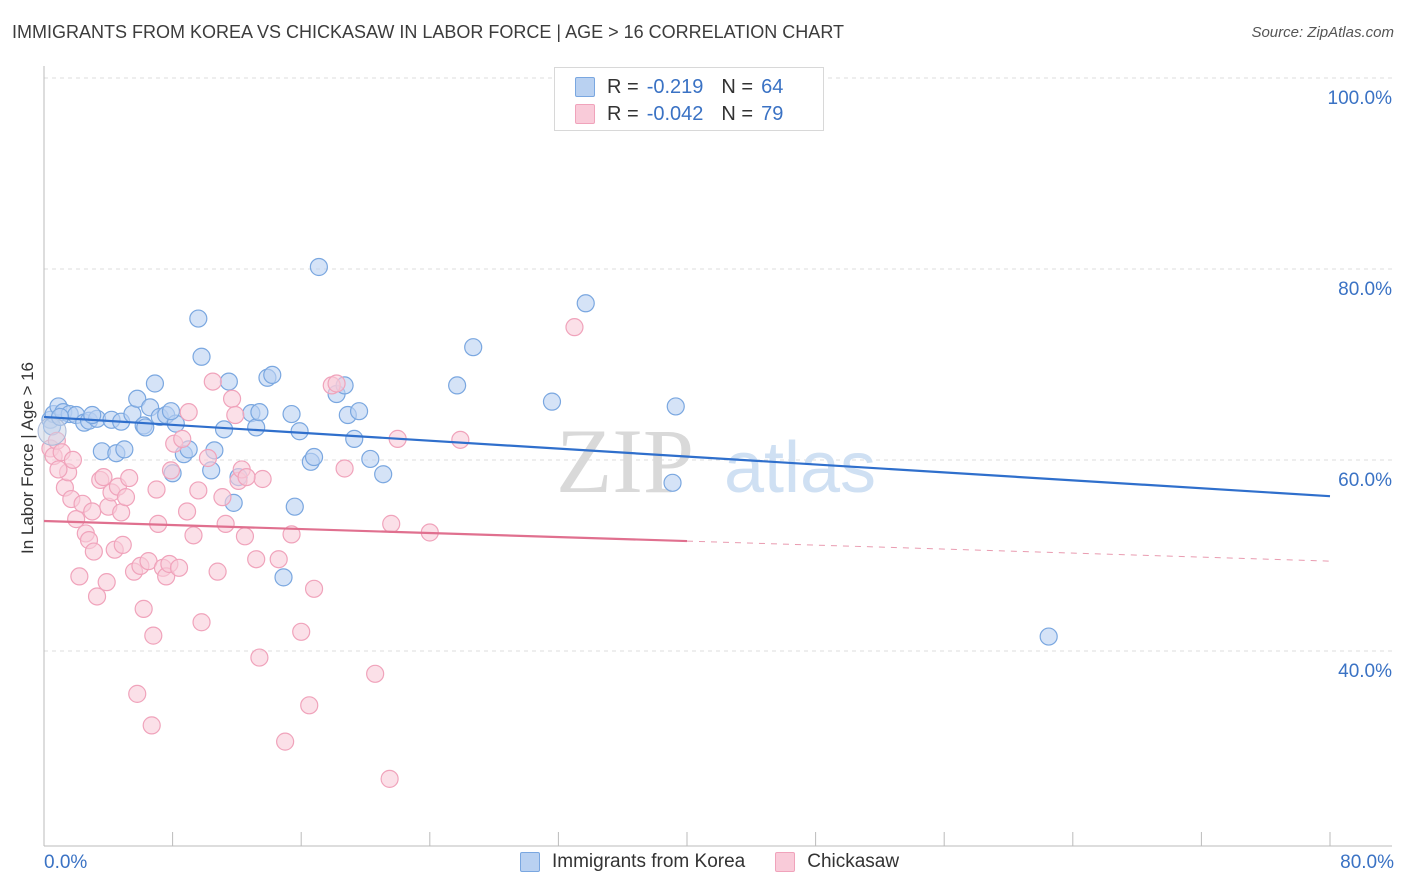  What do you see at coordinates (585, 114) in the screenshot?
I see `chickasaw-swatch` at bounding box center [585, 114].